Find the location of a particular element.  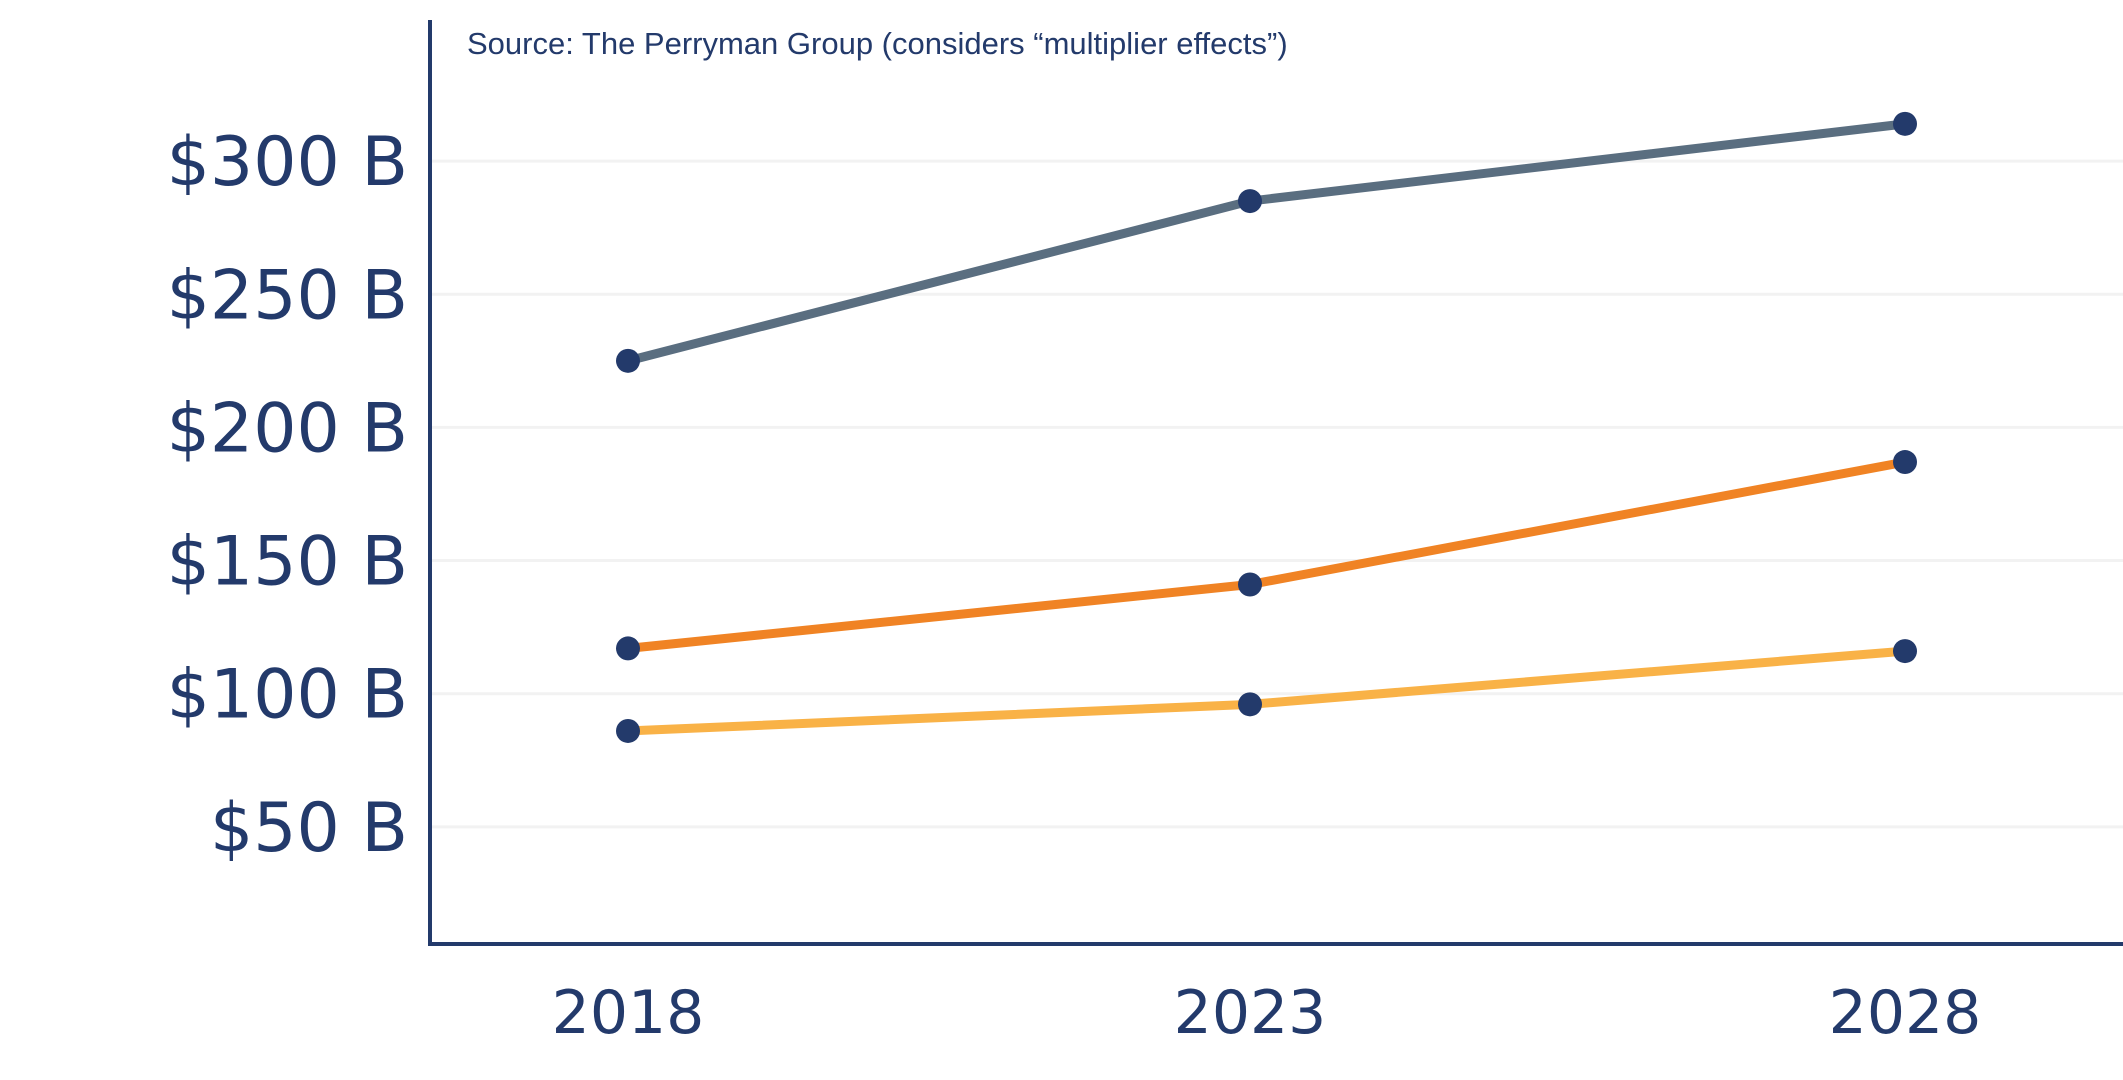

x-axis-tick-labels: 2018 2023 2028 is located at coordinates (1267, 1013).